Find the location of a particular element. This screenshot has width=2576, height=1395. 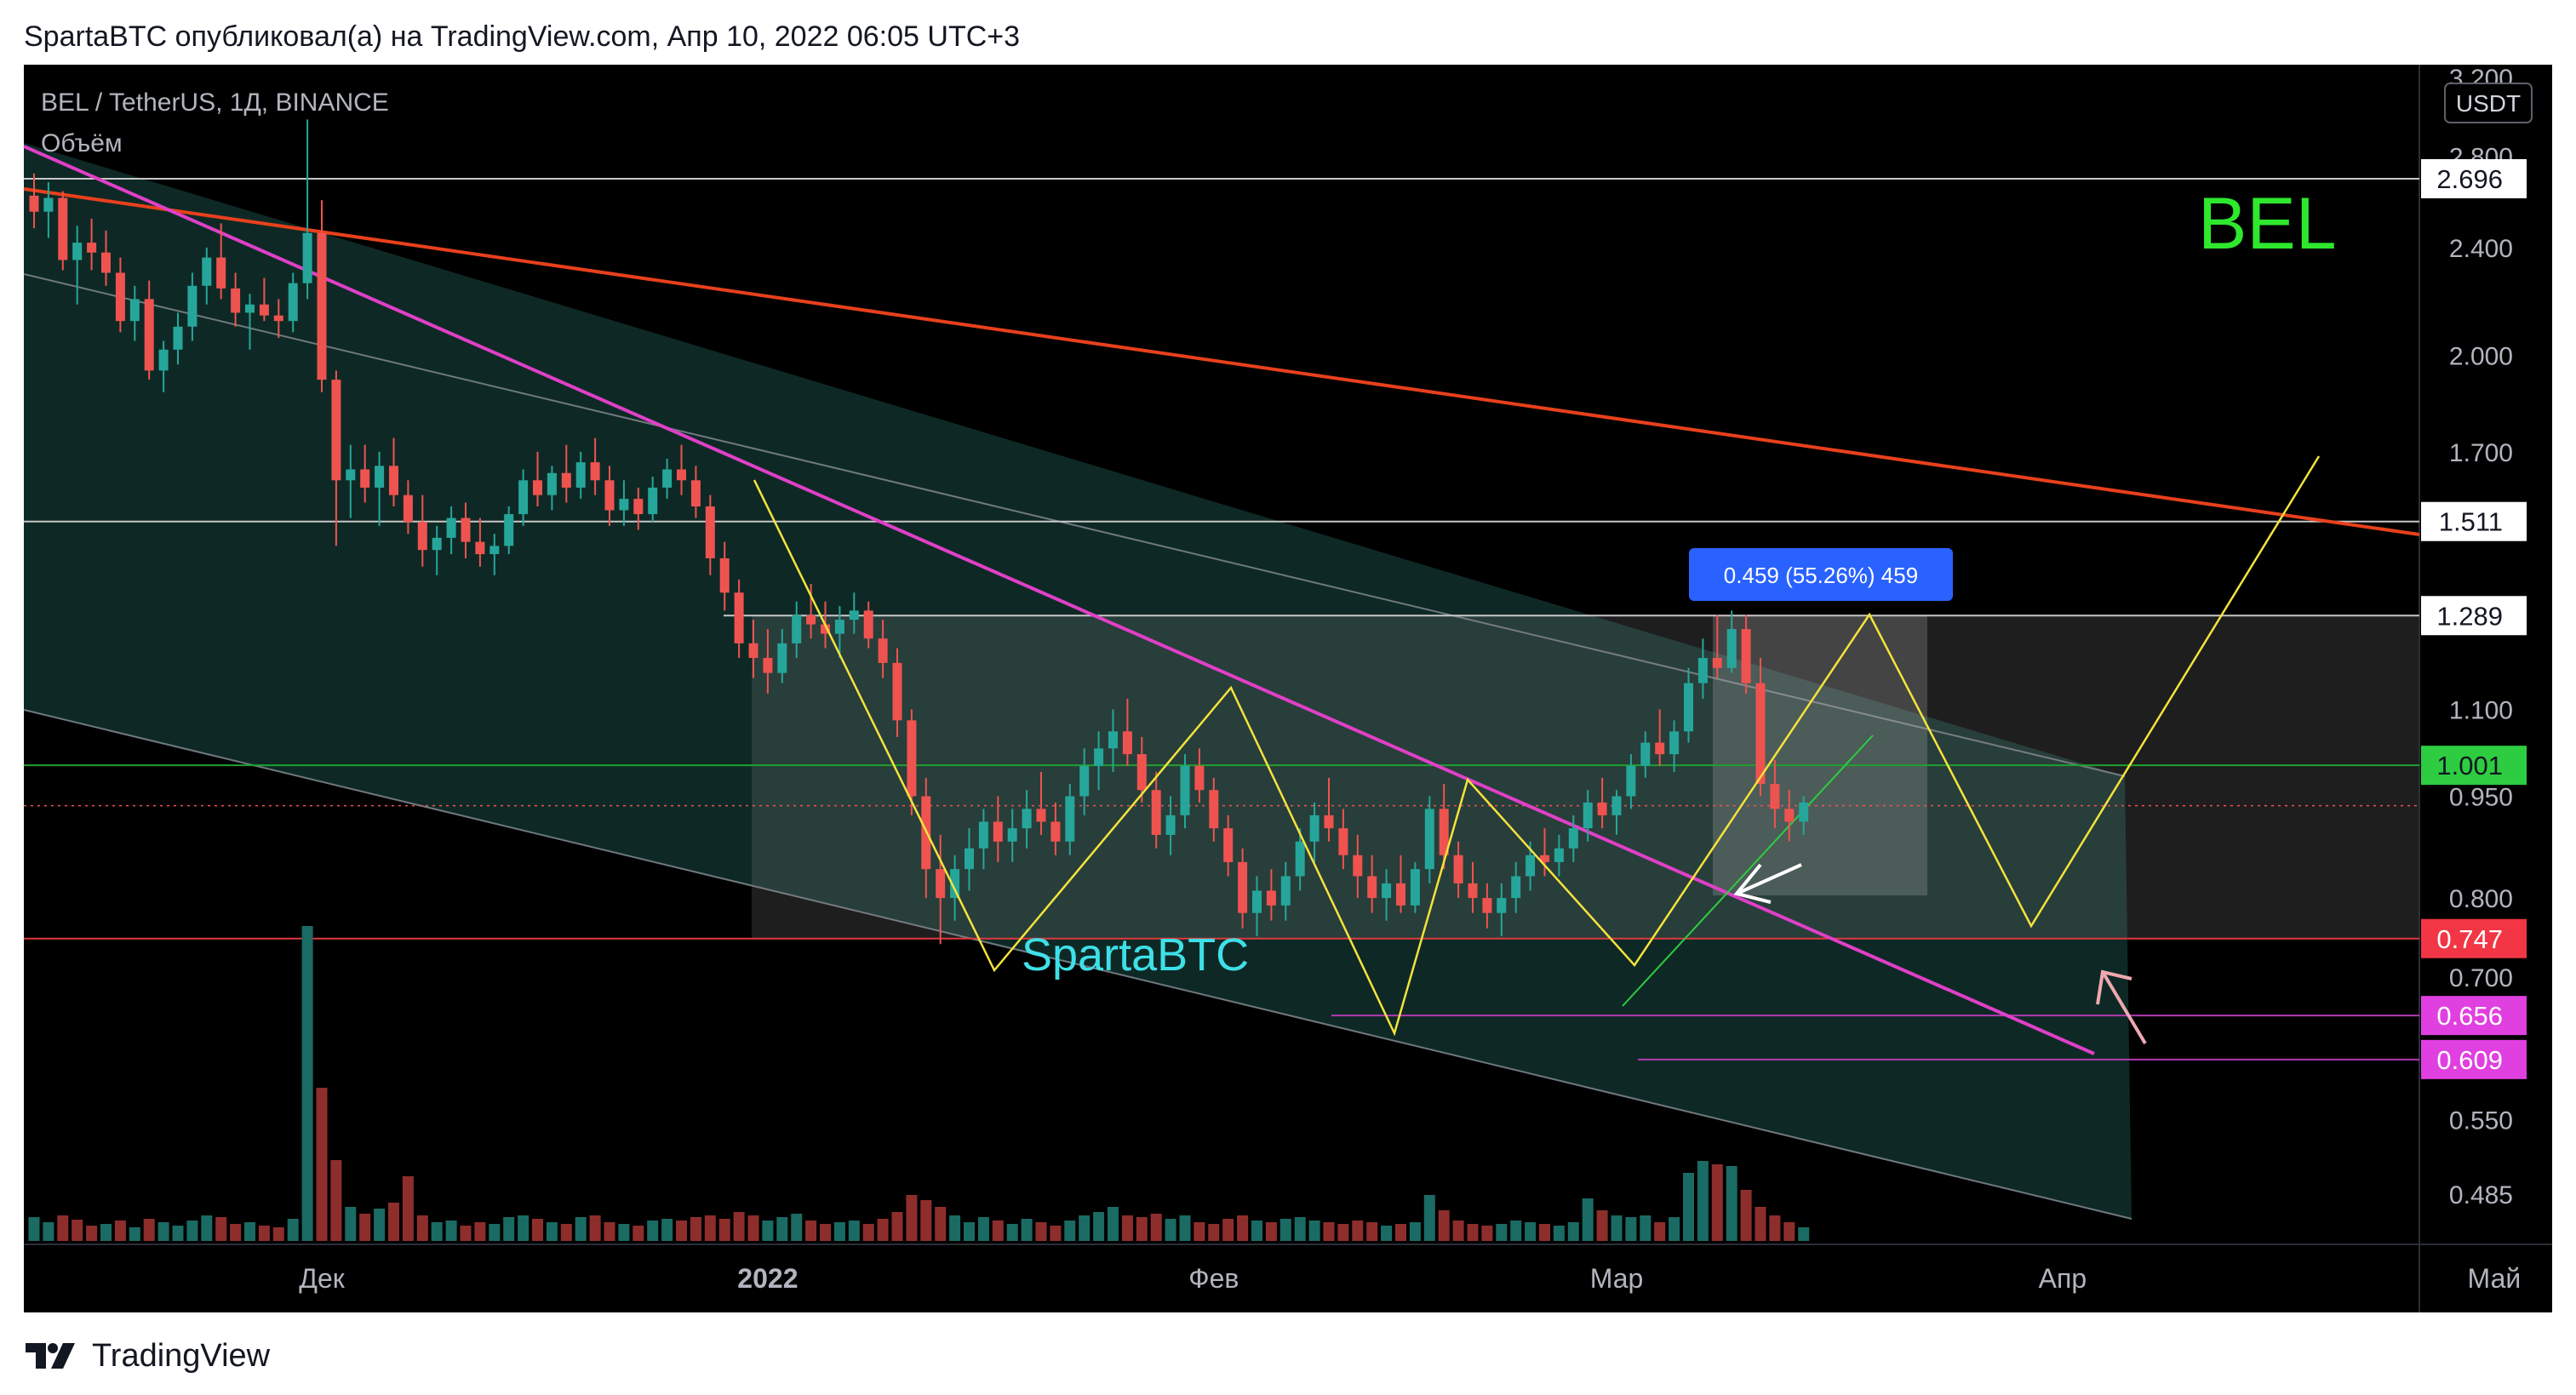

author-watermark: SpartaBTC is located at coordinates (1136, 955).